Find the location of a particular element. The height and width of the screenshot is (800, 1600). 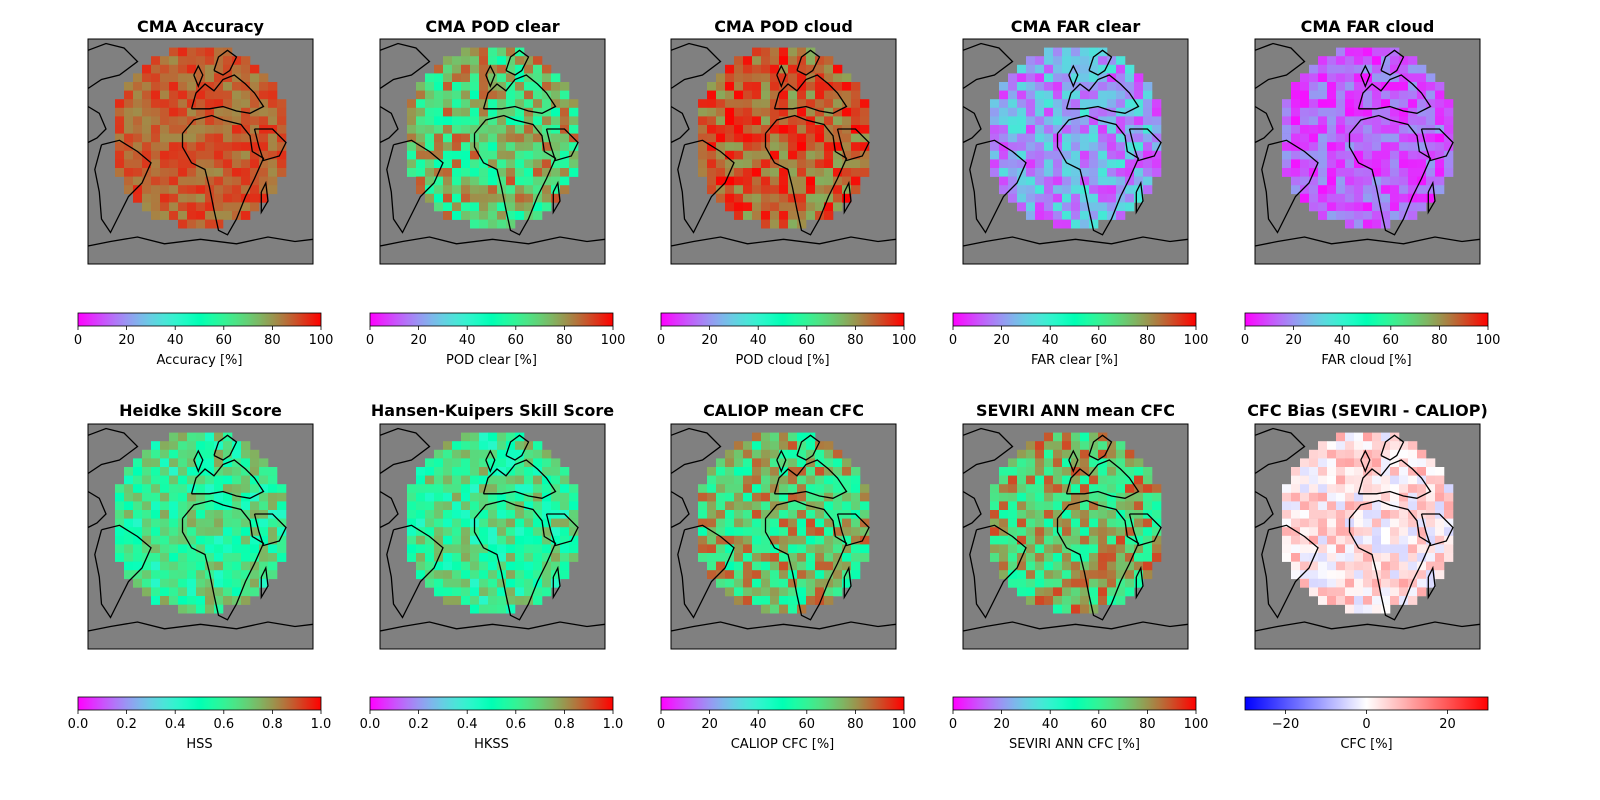

heatmap-cells is located at coordinates (1368, 523).